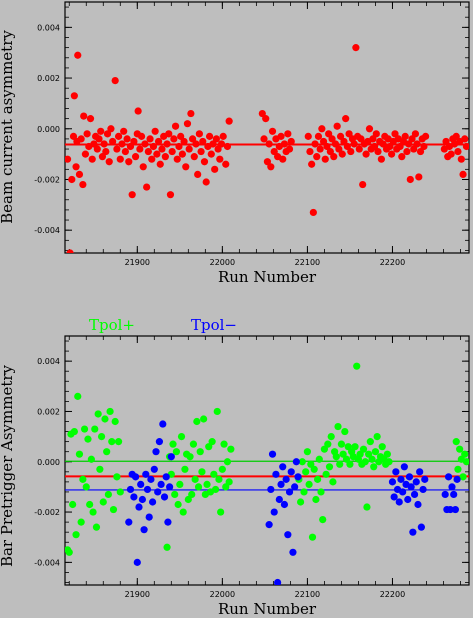 The height and width of the screenshot is (618, 473). I want to click on x-tick-label: 22000, so click(222, 262).